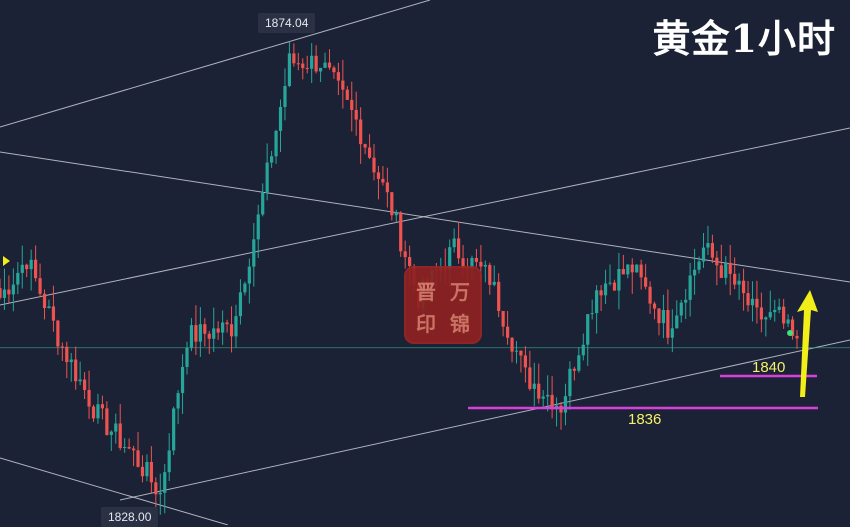  What do you see at coordinates (130, 517) in the screenshot?
I see `low-price-label: 1828.00` at bounding box center [130, 517].